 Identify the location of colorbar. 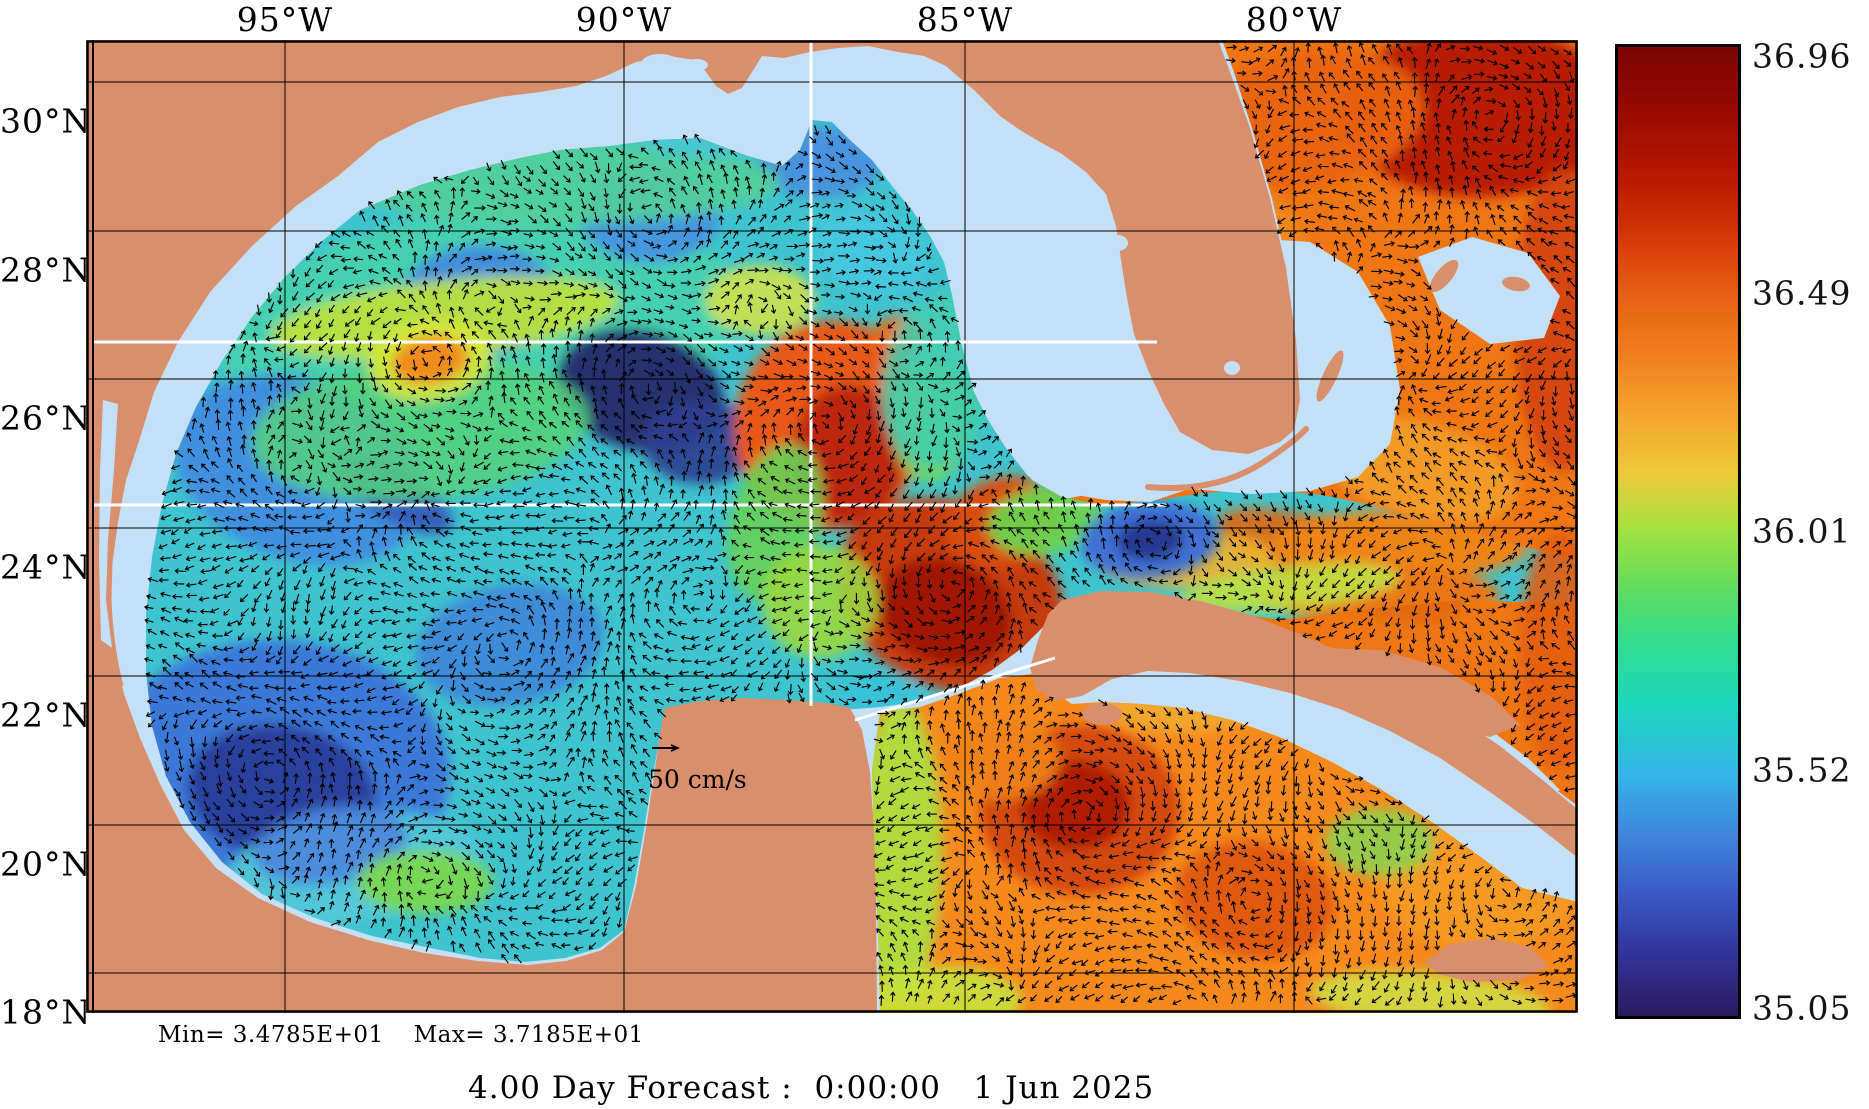
(1678, 531).